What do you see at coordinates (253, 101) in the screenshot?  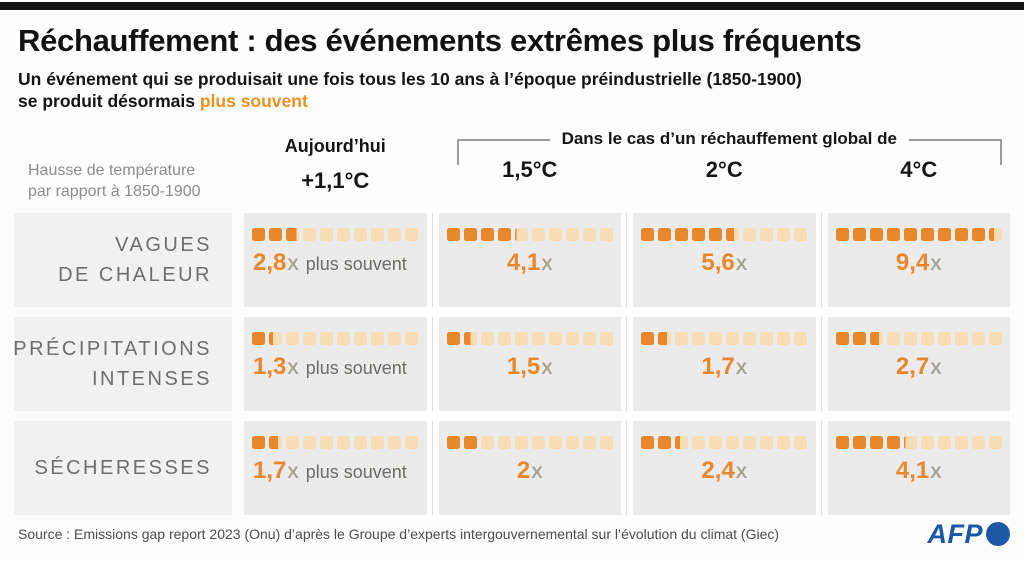 I see `subtitle-highlight: plus souvent` at bounding box center [253, 101].